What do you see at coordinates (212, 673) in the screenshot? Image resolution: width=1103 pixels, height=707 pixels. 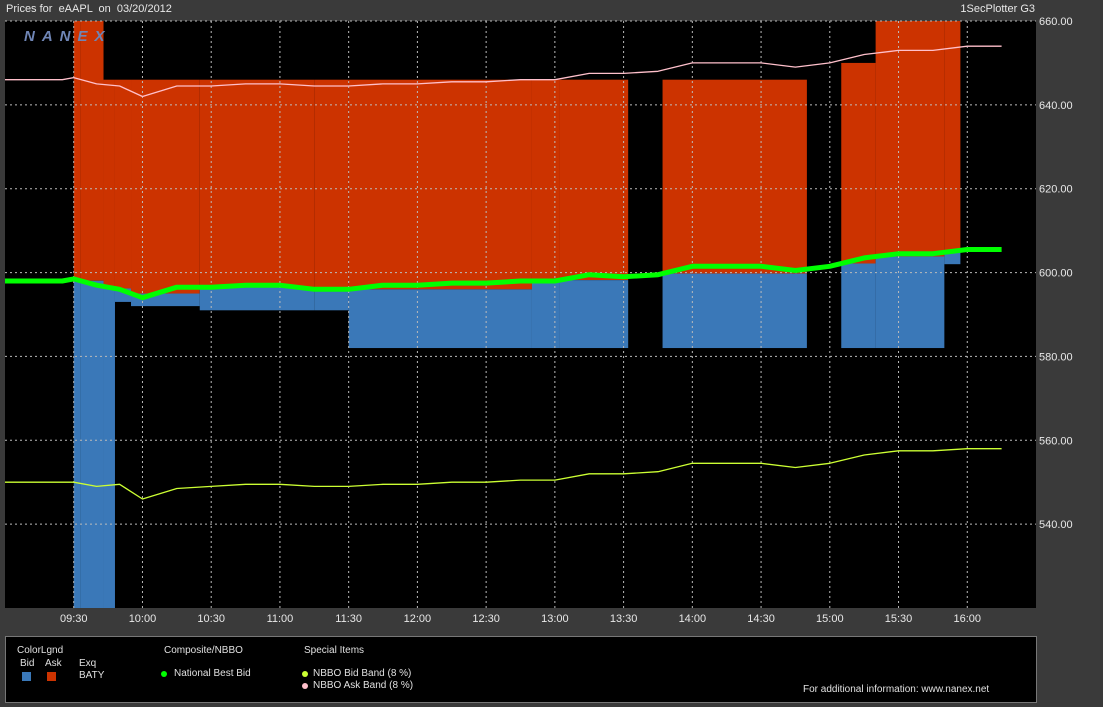 I see `legend-nbb-label: National Best Bid` at bounding box center [212, 673].